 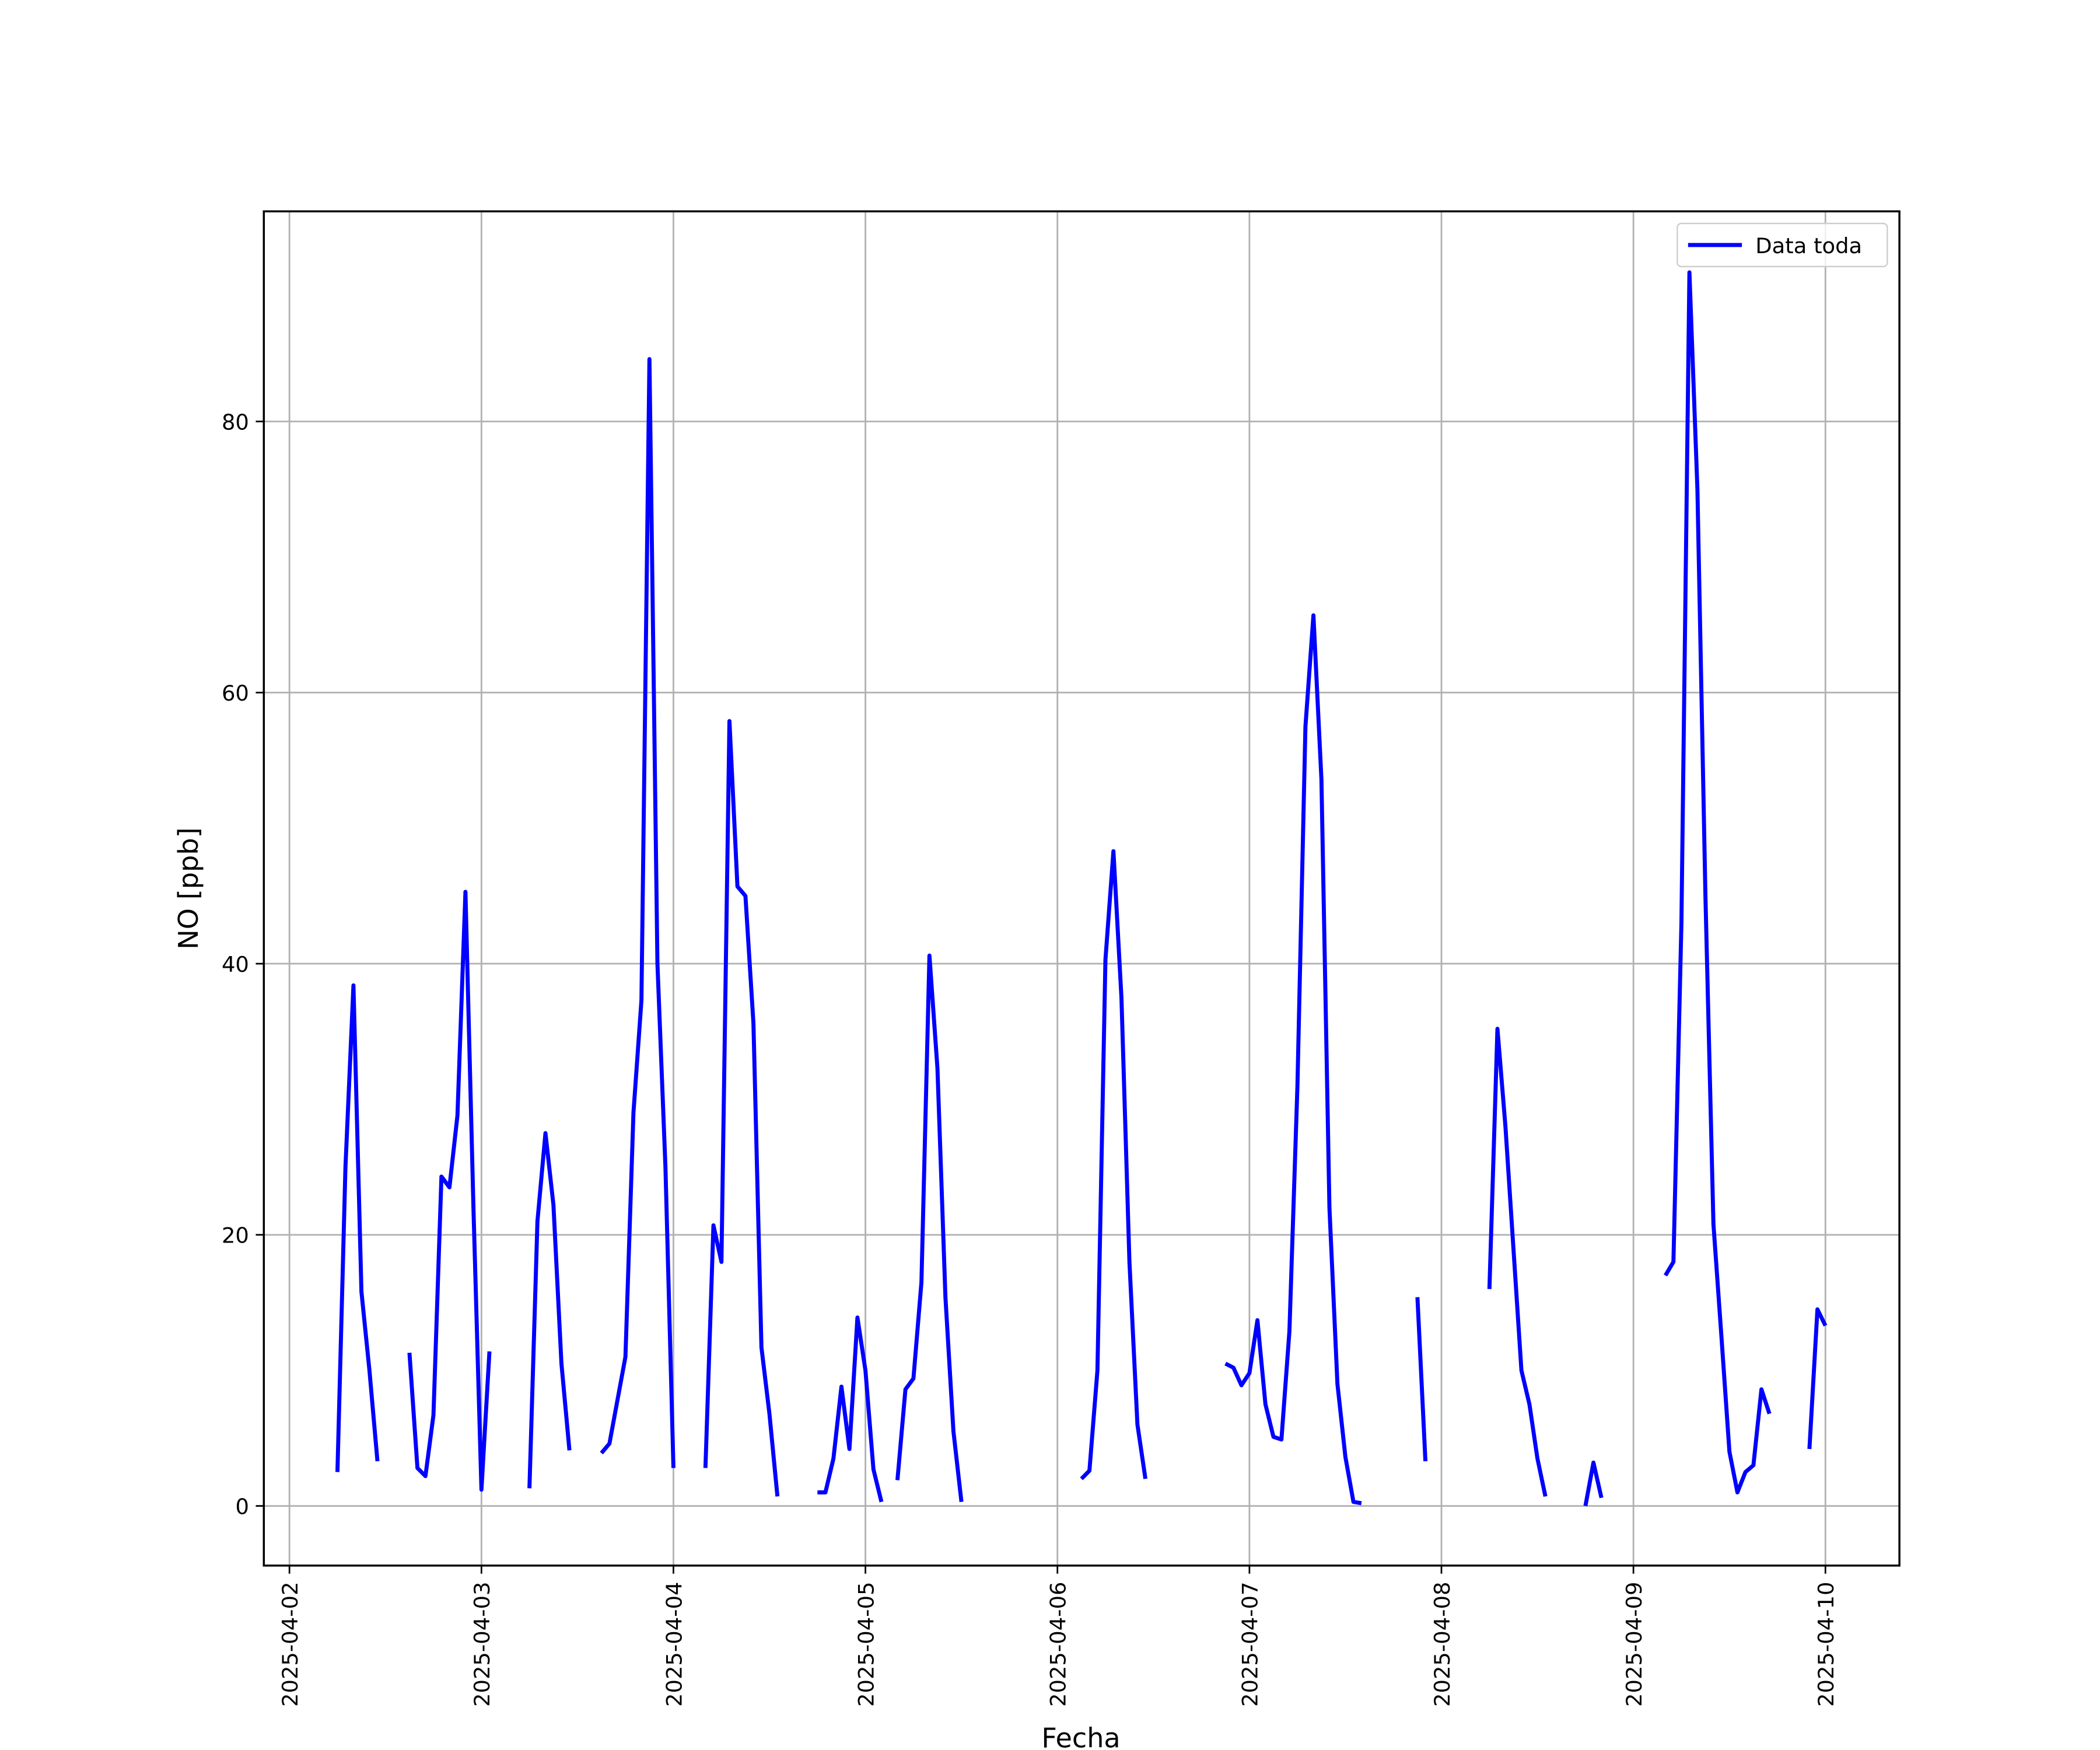 What do you see at coordinates (865, 1644) in the screenshot?
I see `x-tick-label: 2025-04-05` at bounding box center [865, 1644].